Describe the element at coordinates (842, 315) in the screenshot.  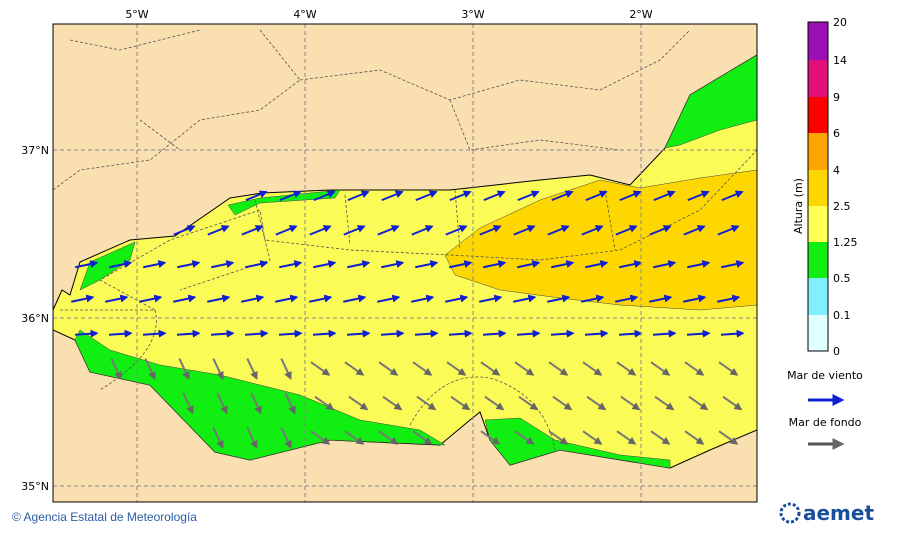
I see `colorbar-label: 0.1` at that location.